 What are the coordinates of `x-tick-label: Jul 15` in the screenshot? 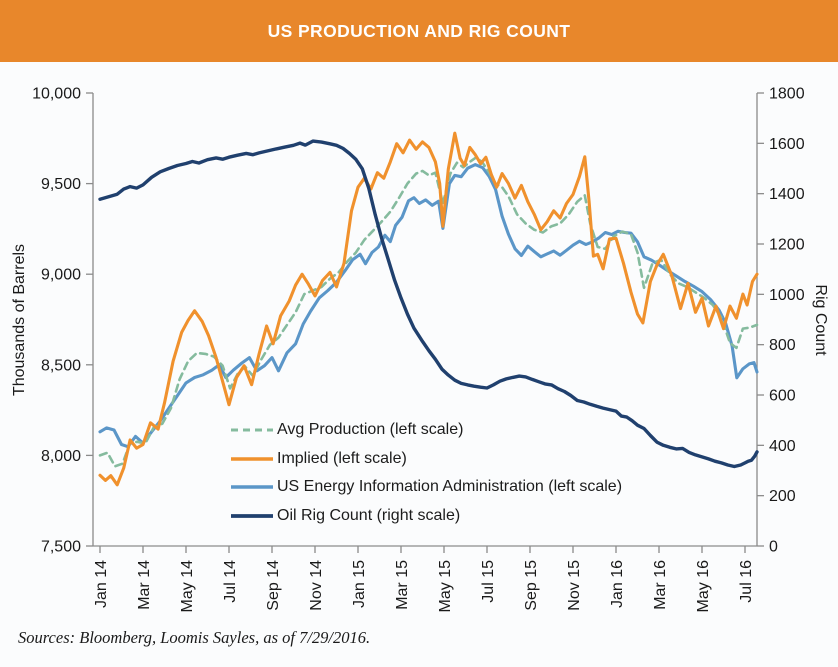 It's located at (488, 581).